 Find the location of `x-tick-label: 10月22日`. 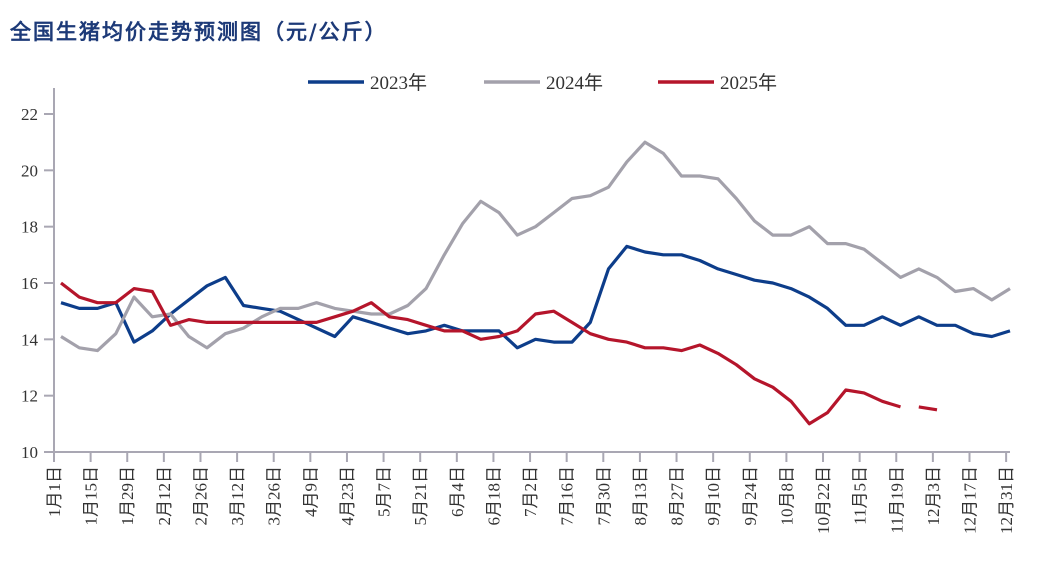

x-tick-label: 10月22日 is located at coordinates (823, 500).